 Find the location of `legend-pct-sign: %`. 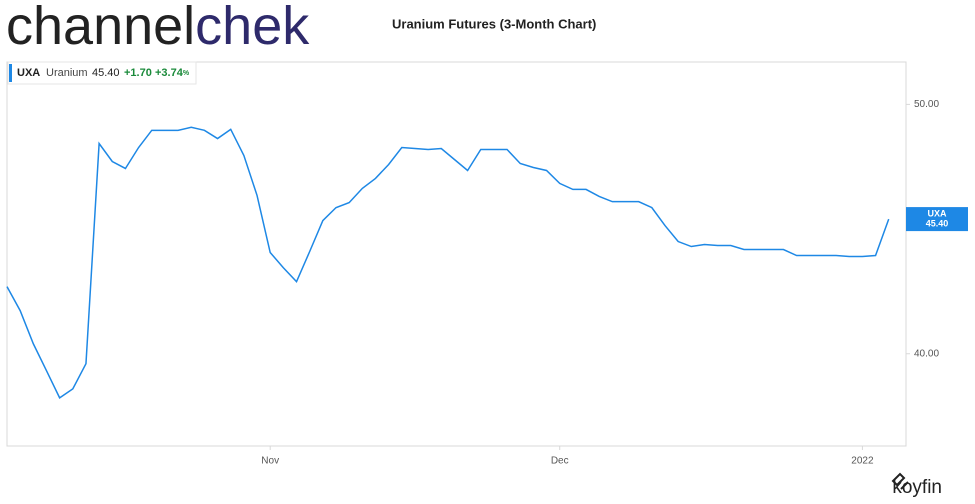

legend-pct-sign: % is located at coordinates (186, 73).